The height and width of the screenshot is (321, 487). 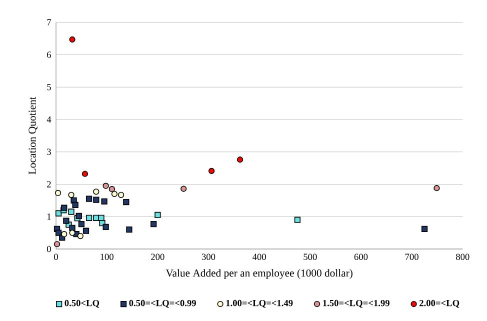 I want to click on y-tick-label: 6, so click(x=49, y=55).